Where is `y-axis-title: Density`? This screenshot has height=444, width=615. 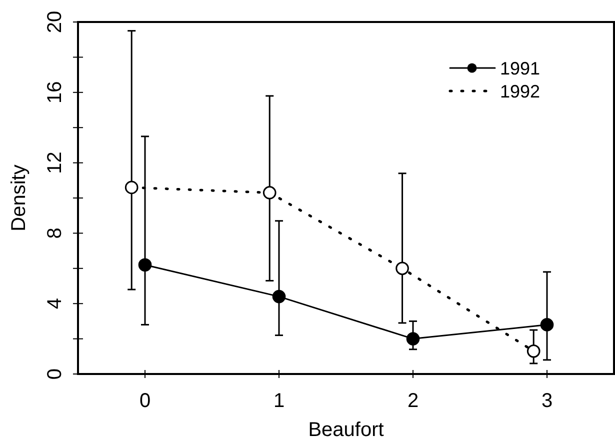 y-axis-title: Density is located at coordinates (19, 198).